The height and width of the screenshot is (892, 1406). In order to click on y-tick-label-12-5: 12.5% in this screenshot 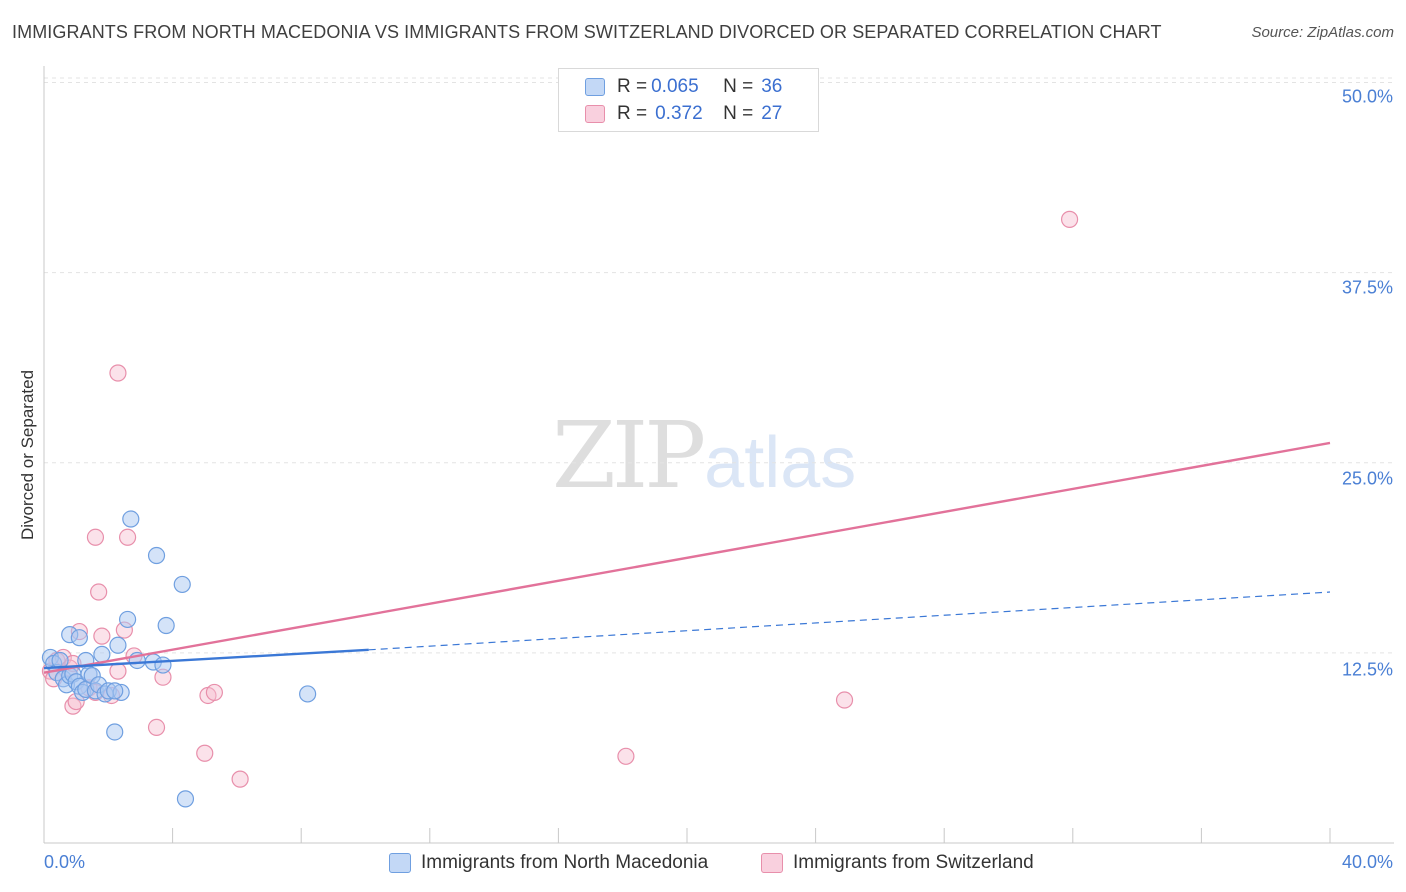, I will do `click(1367, 669)`.